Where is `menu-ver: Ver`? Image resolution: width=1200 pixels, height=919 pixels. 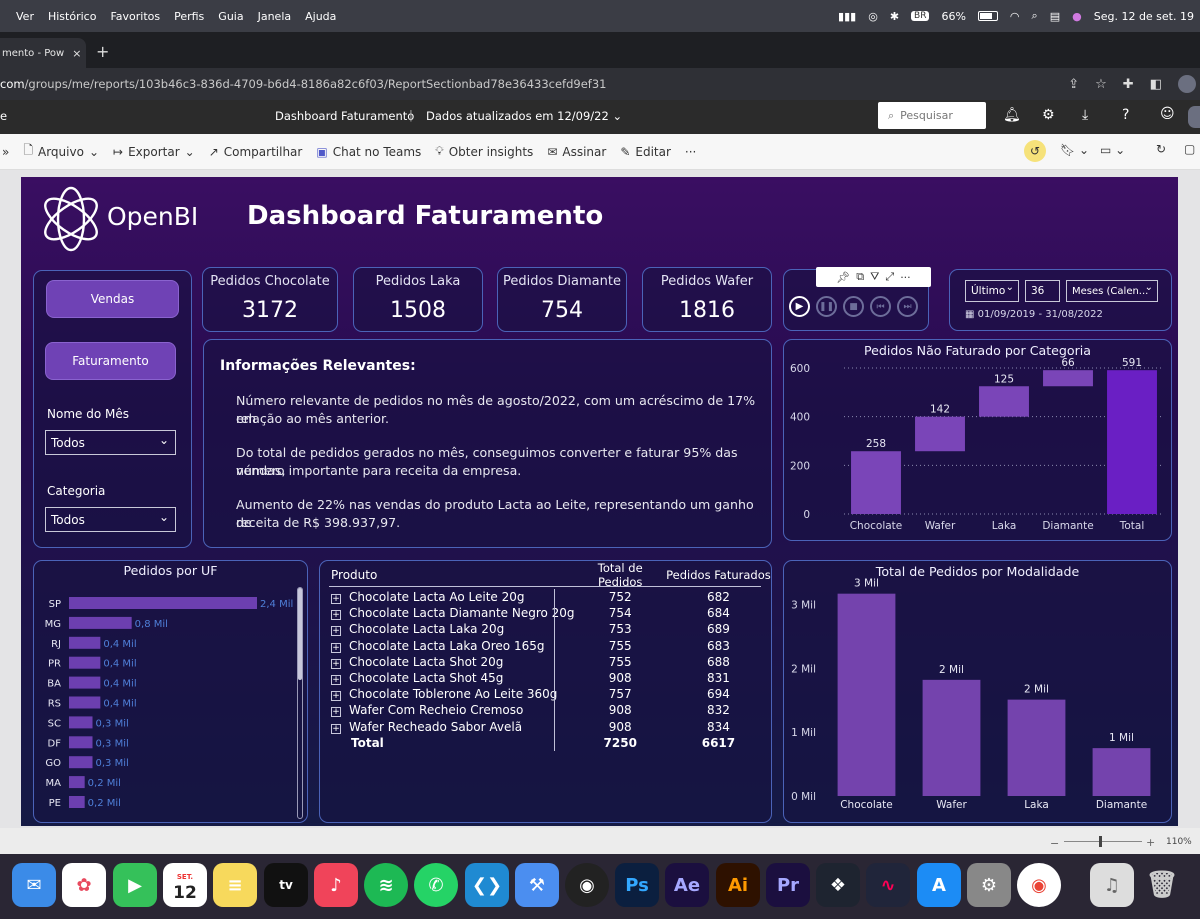
menu-ver: Ver is located at coordinates (25, 16).